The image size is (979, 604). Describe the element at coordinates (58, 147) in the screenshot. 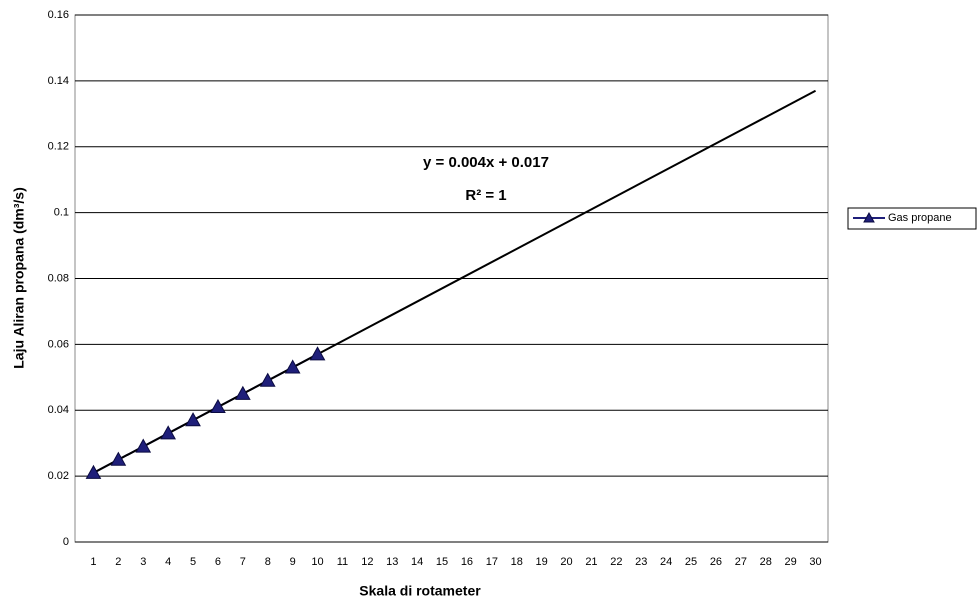

I see `y-tick-label: 0.12` at that location.